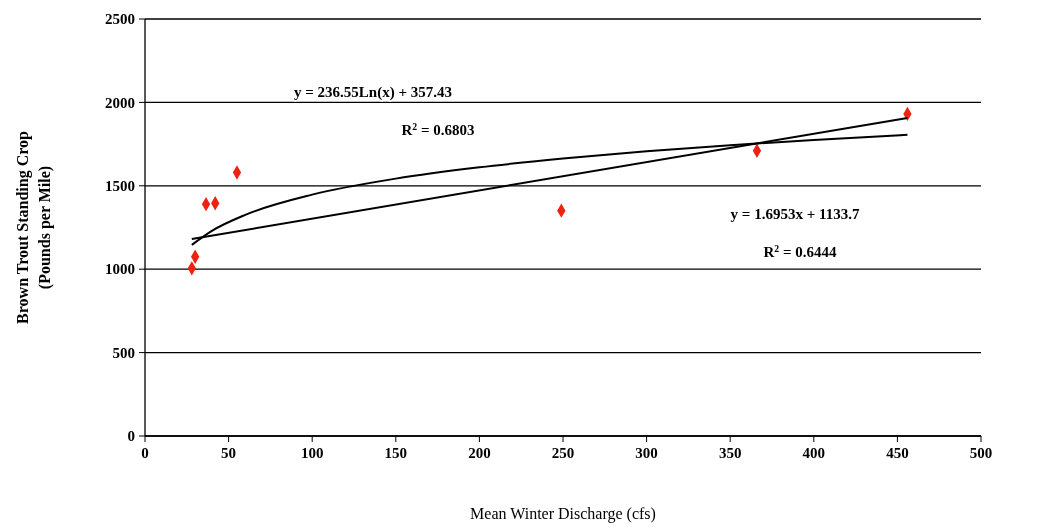 Image resolution: width=1044 pixels, height=531 pixels. Describe the element at coordinates (373, 93) in the screenshot. I see `annotation: y = 236.55Ln(x) + 357.43` at that location.